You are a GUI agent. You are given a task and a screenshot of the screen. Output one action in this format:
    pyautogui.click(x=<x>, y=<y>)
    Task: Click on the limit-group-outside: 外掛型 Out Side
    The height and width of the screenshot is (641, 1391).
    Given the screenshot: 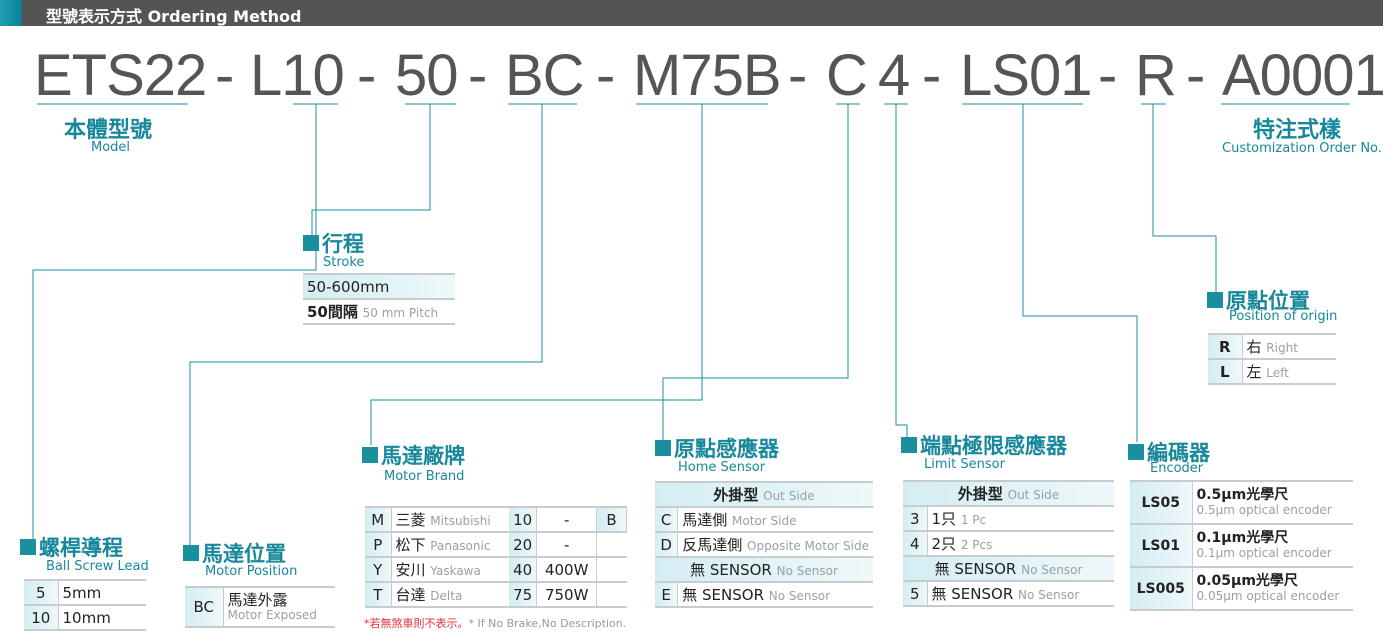 What is the action you would take?
    pyautogui.click(x=1008, y=493)
    